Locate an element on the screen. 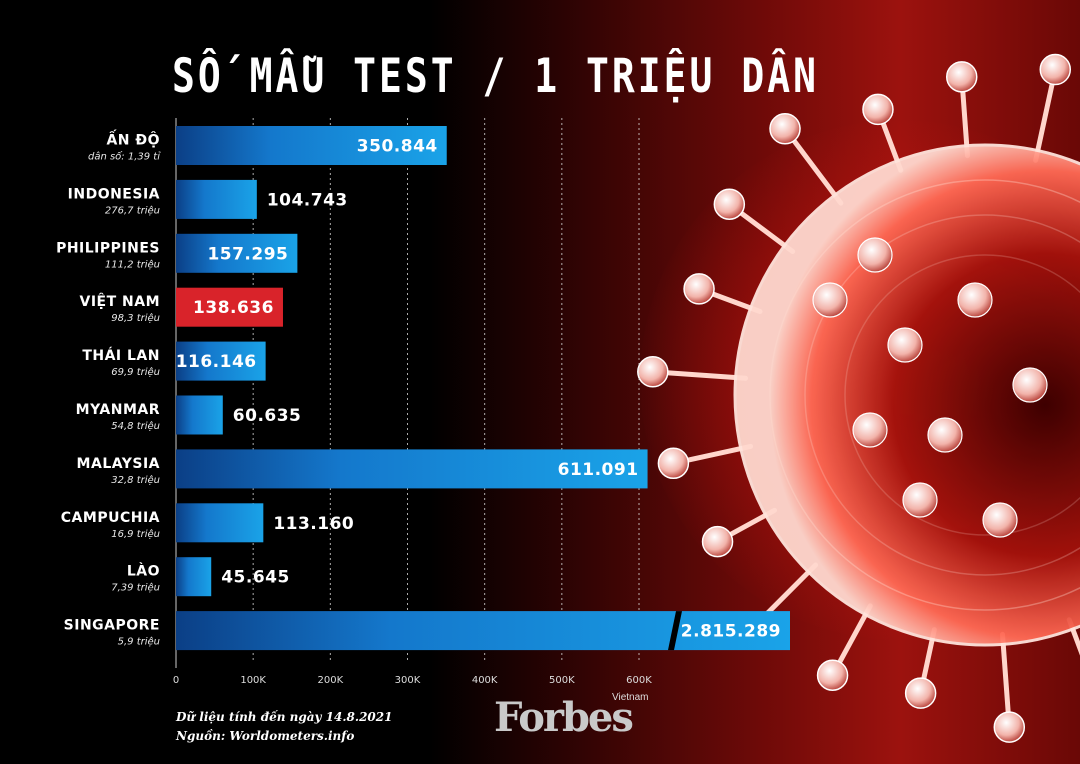 The image size is (1080, 764). population-label: dân số: 1,39 tỉ is located at coordinates (124, 156).